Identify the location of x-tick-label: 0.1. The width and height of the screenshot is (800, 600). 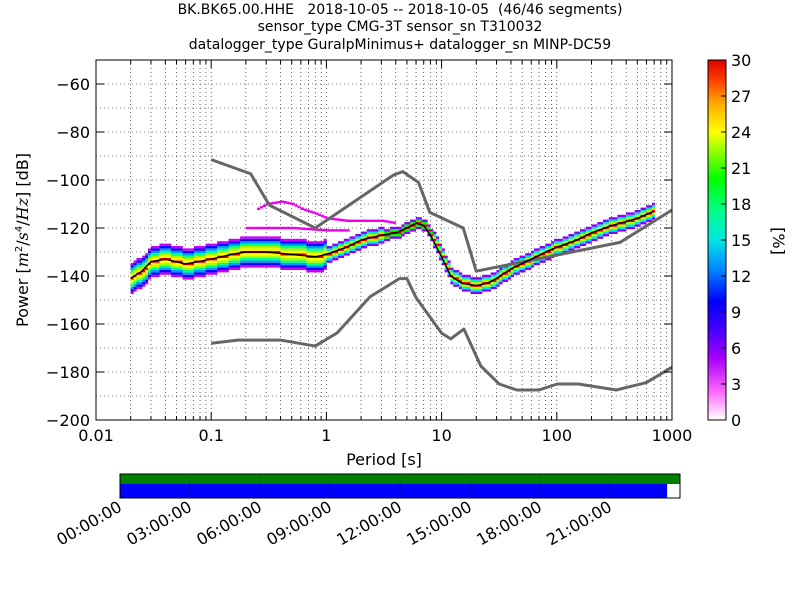
(210, 435).